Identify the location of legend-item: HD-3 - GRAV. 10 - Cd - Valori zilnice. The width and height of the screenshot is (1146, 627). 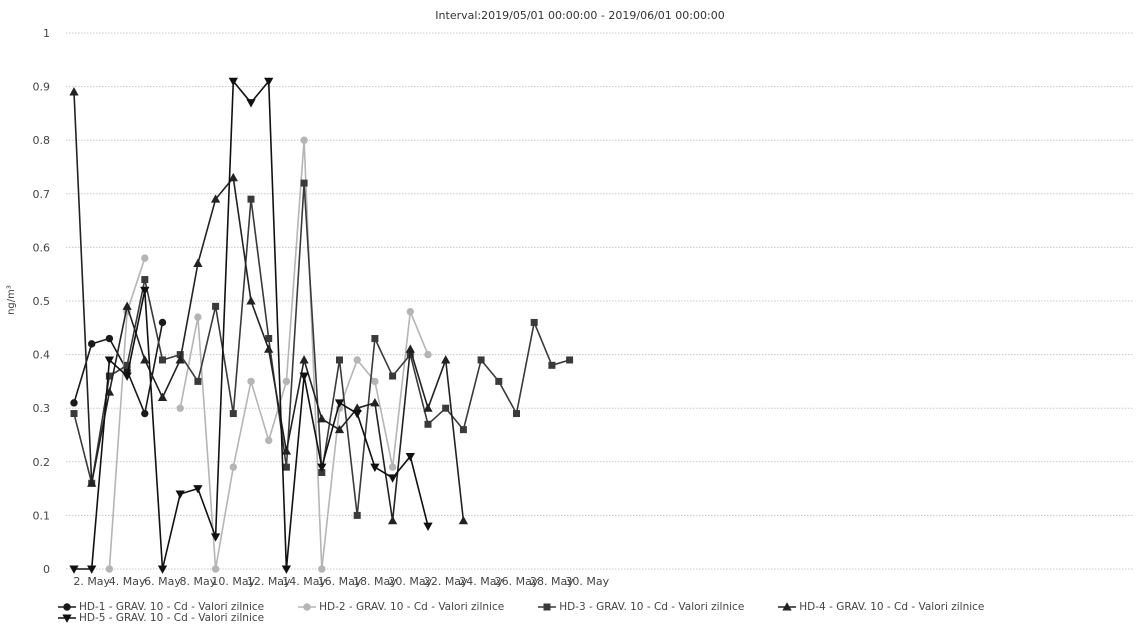
(641, 607).